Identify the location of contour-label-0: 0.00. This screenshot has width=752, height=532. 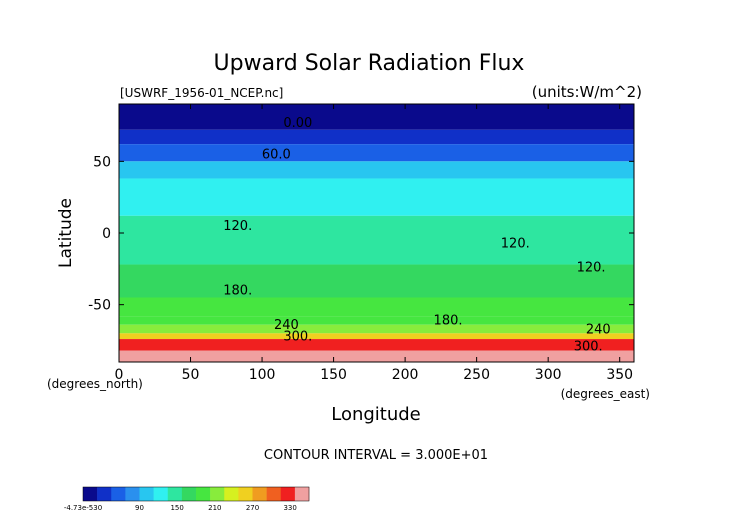
(297, 123).